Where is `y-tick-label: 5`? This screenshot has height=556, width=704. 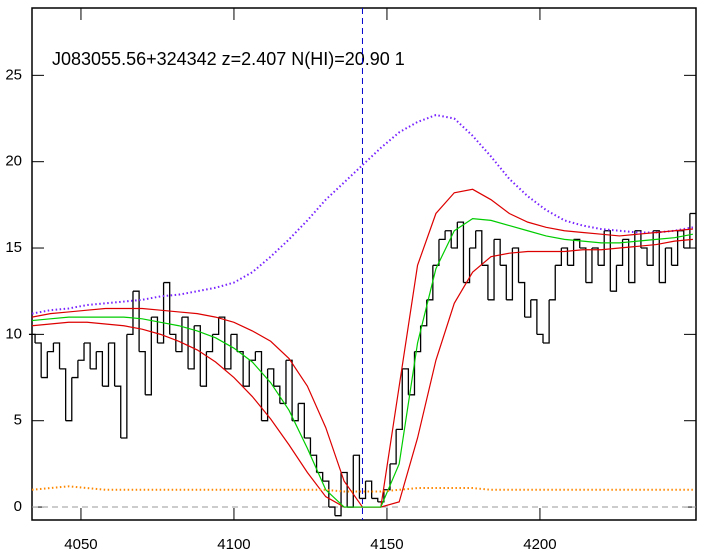 y-tick-label: 5 is located at coordinates (18, 420).